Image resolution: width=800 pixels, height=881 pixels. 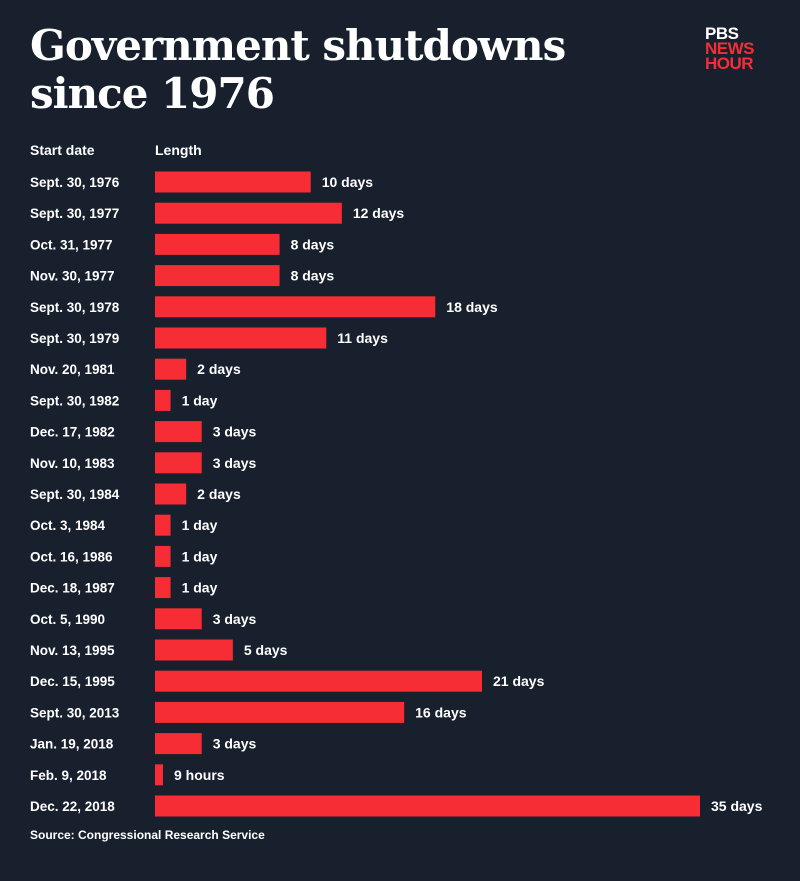 I want to click on category-label: Nov. 30, 1977, so click(x=72, y=276).